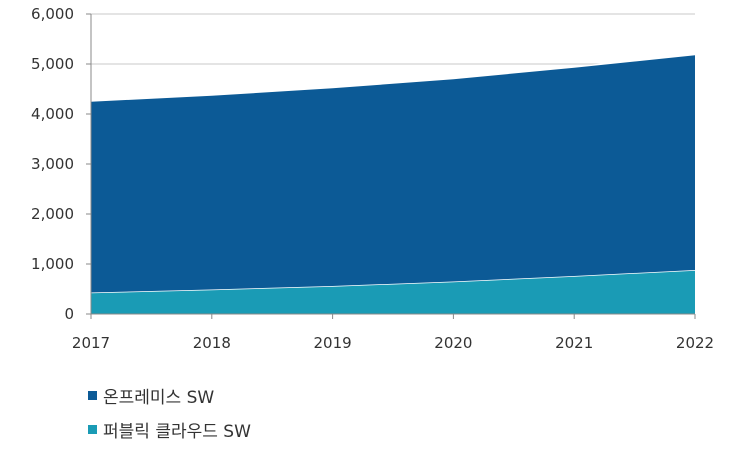 Image resolution: width=733 pixels, height=452 pixels. Describe the element at coordinates (92, 395) in the screenshot. I see `legend-swatch-on-premise` at that location.